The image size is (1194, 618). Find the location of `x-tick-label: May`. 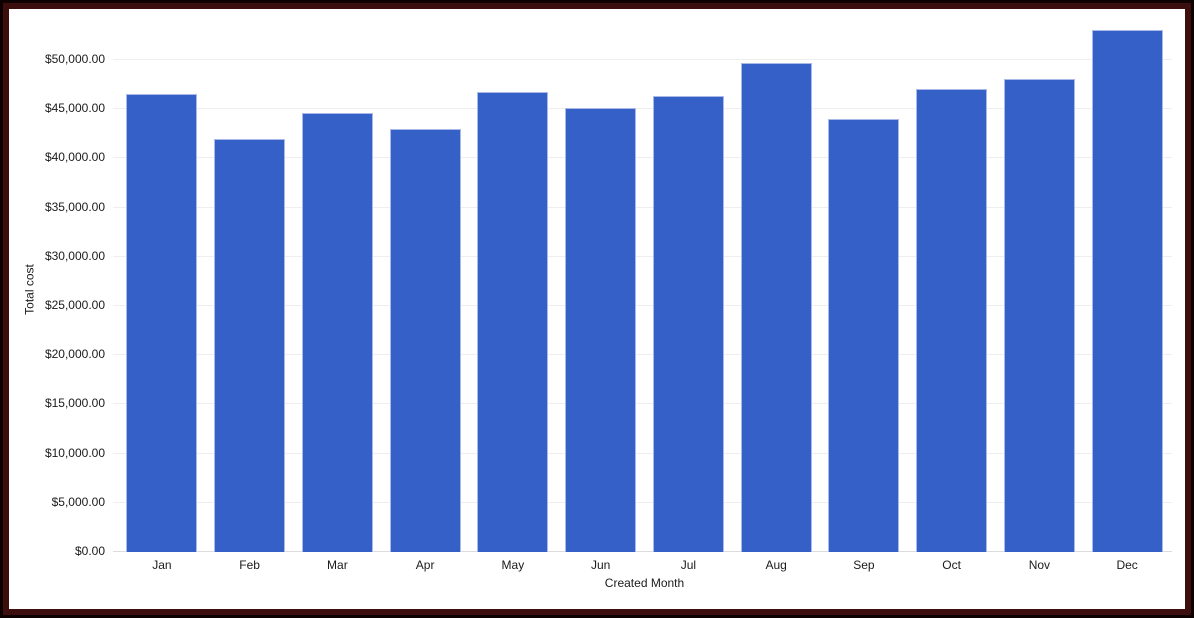

x-tick-label: May is located at coordinates (513, 565).